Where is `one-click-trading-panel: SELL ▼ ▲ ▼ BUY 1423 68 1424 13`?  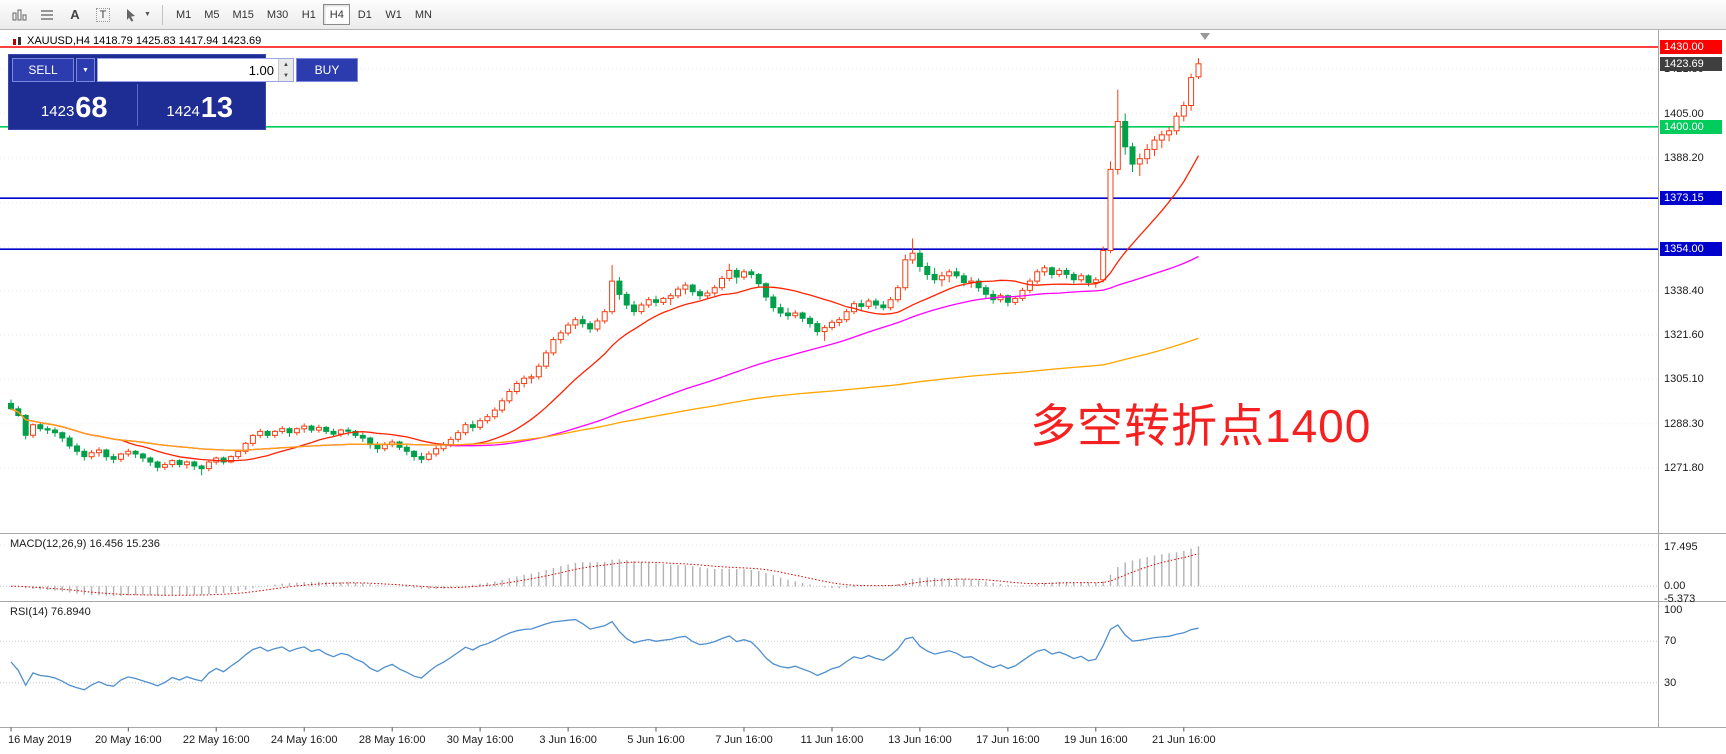 one-click-trading-panel: SELL ▼ ▲ ▼ BUY 1423 68 1424 13 is located at coordinates (183, 92).